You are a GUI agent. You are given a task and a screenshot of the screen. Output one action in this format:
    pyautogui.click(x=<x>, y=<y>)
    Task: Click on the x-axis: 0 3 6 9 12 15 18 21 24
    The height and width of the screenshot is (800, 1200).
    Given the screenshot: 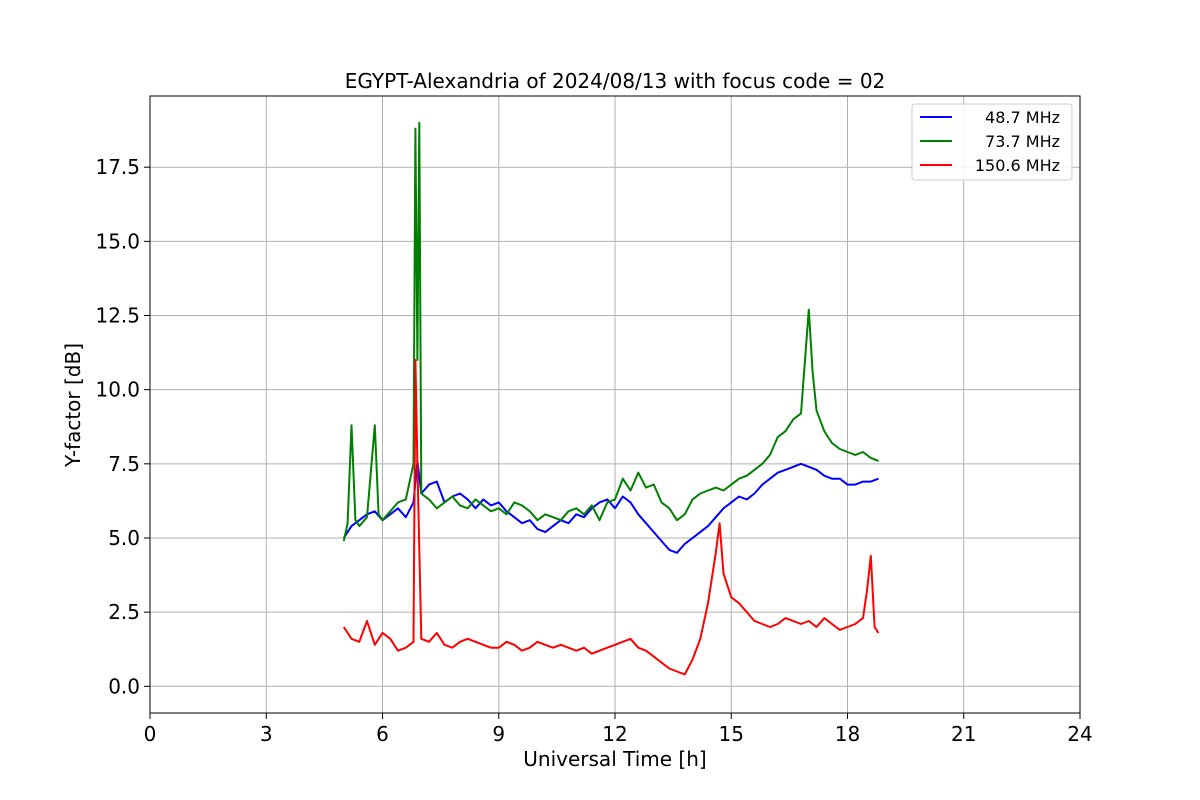 What is the action you would take?
    pyautogui.click(x=618, y=729)
    